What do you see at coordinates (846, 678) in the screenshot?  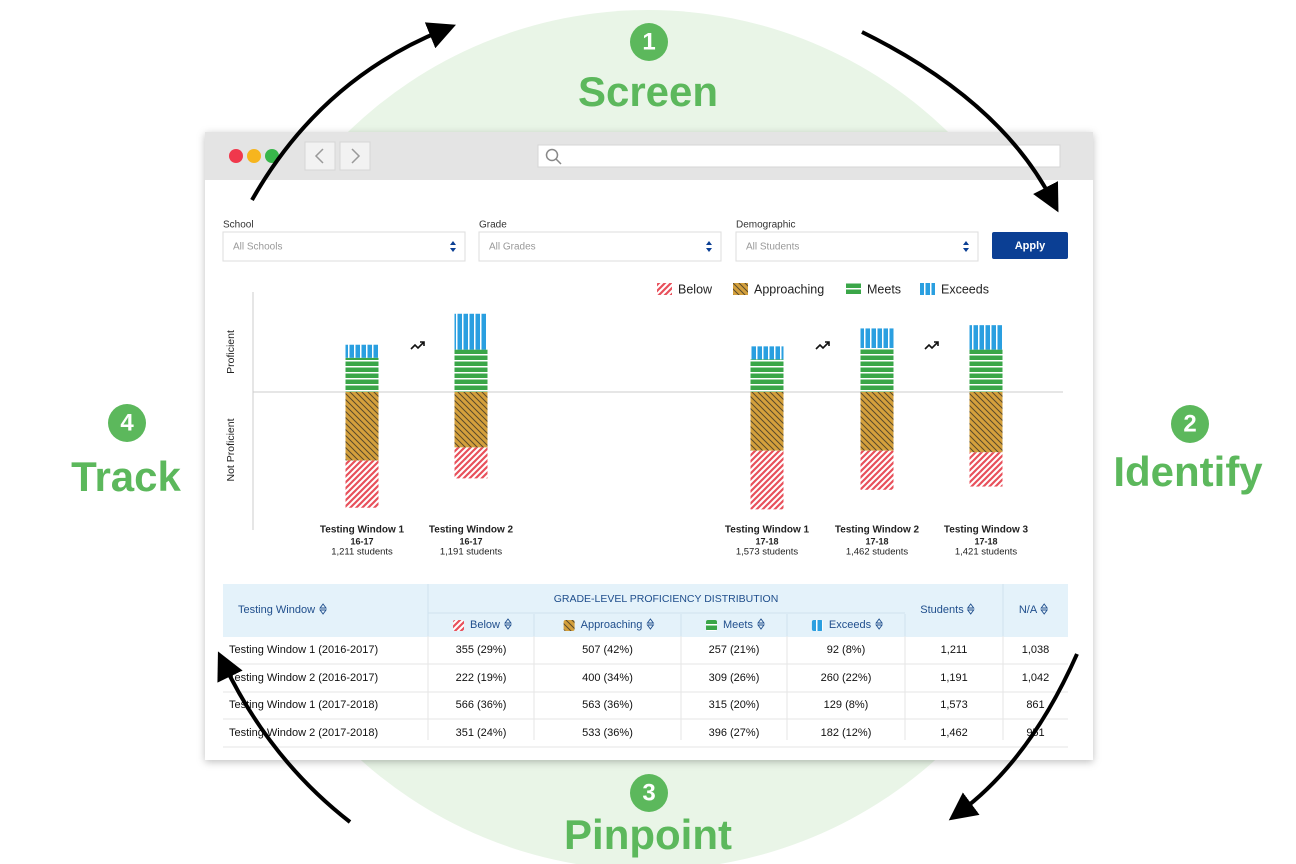 I see `table-cell: 260 (22%)` at bounding box center [846, 678].